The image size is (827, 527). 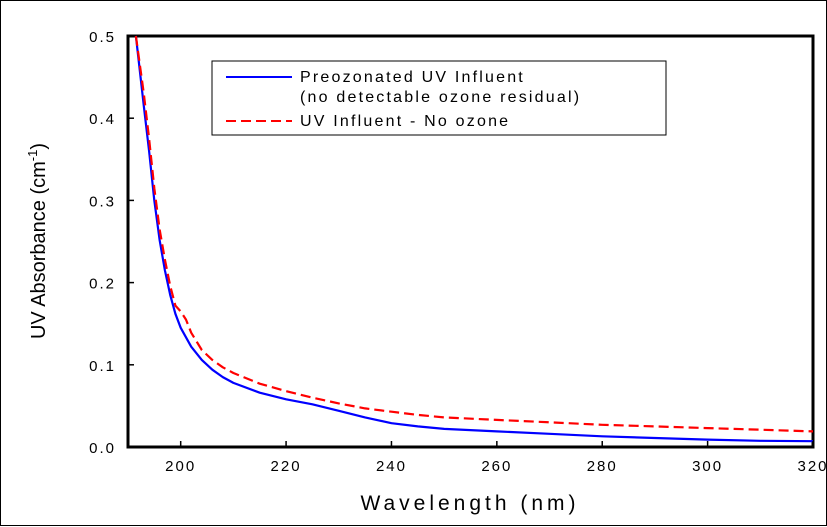 I want to click on legend-box, so click(x=439, y=98).